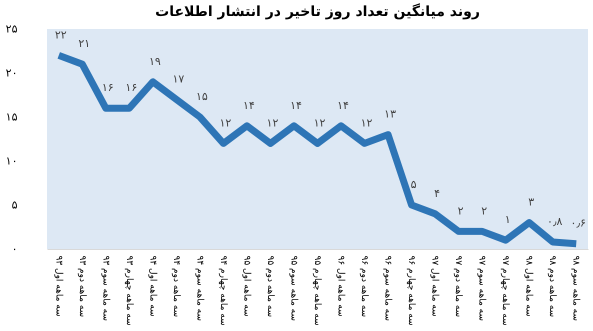 The height and width of the screenshot is (331, 593). What do you see at coordinates (390, 114) in the screenshot?
I see `text: ۱۳` at bounding box center [390, 114].